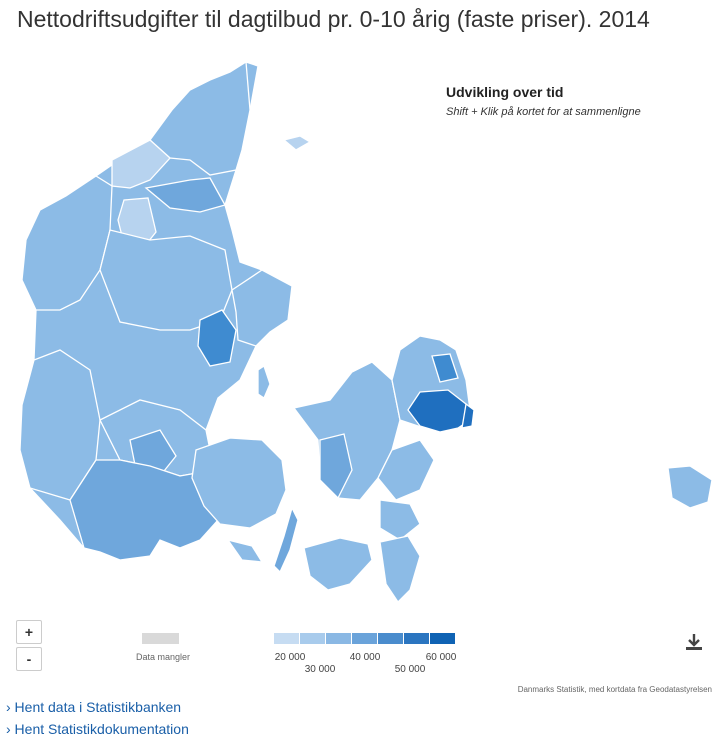  Describe the element at coordinates (163, 657) in the screenshot. I see `missing-data-label: Data mangler` at that location.